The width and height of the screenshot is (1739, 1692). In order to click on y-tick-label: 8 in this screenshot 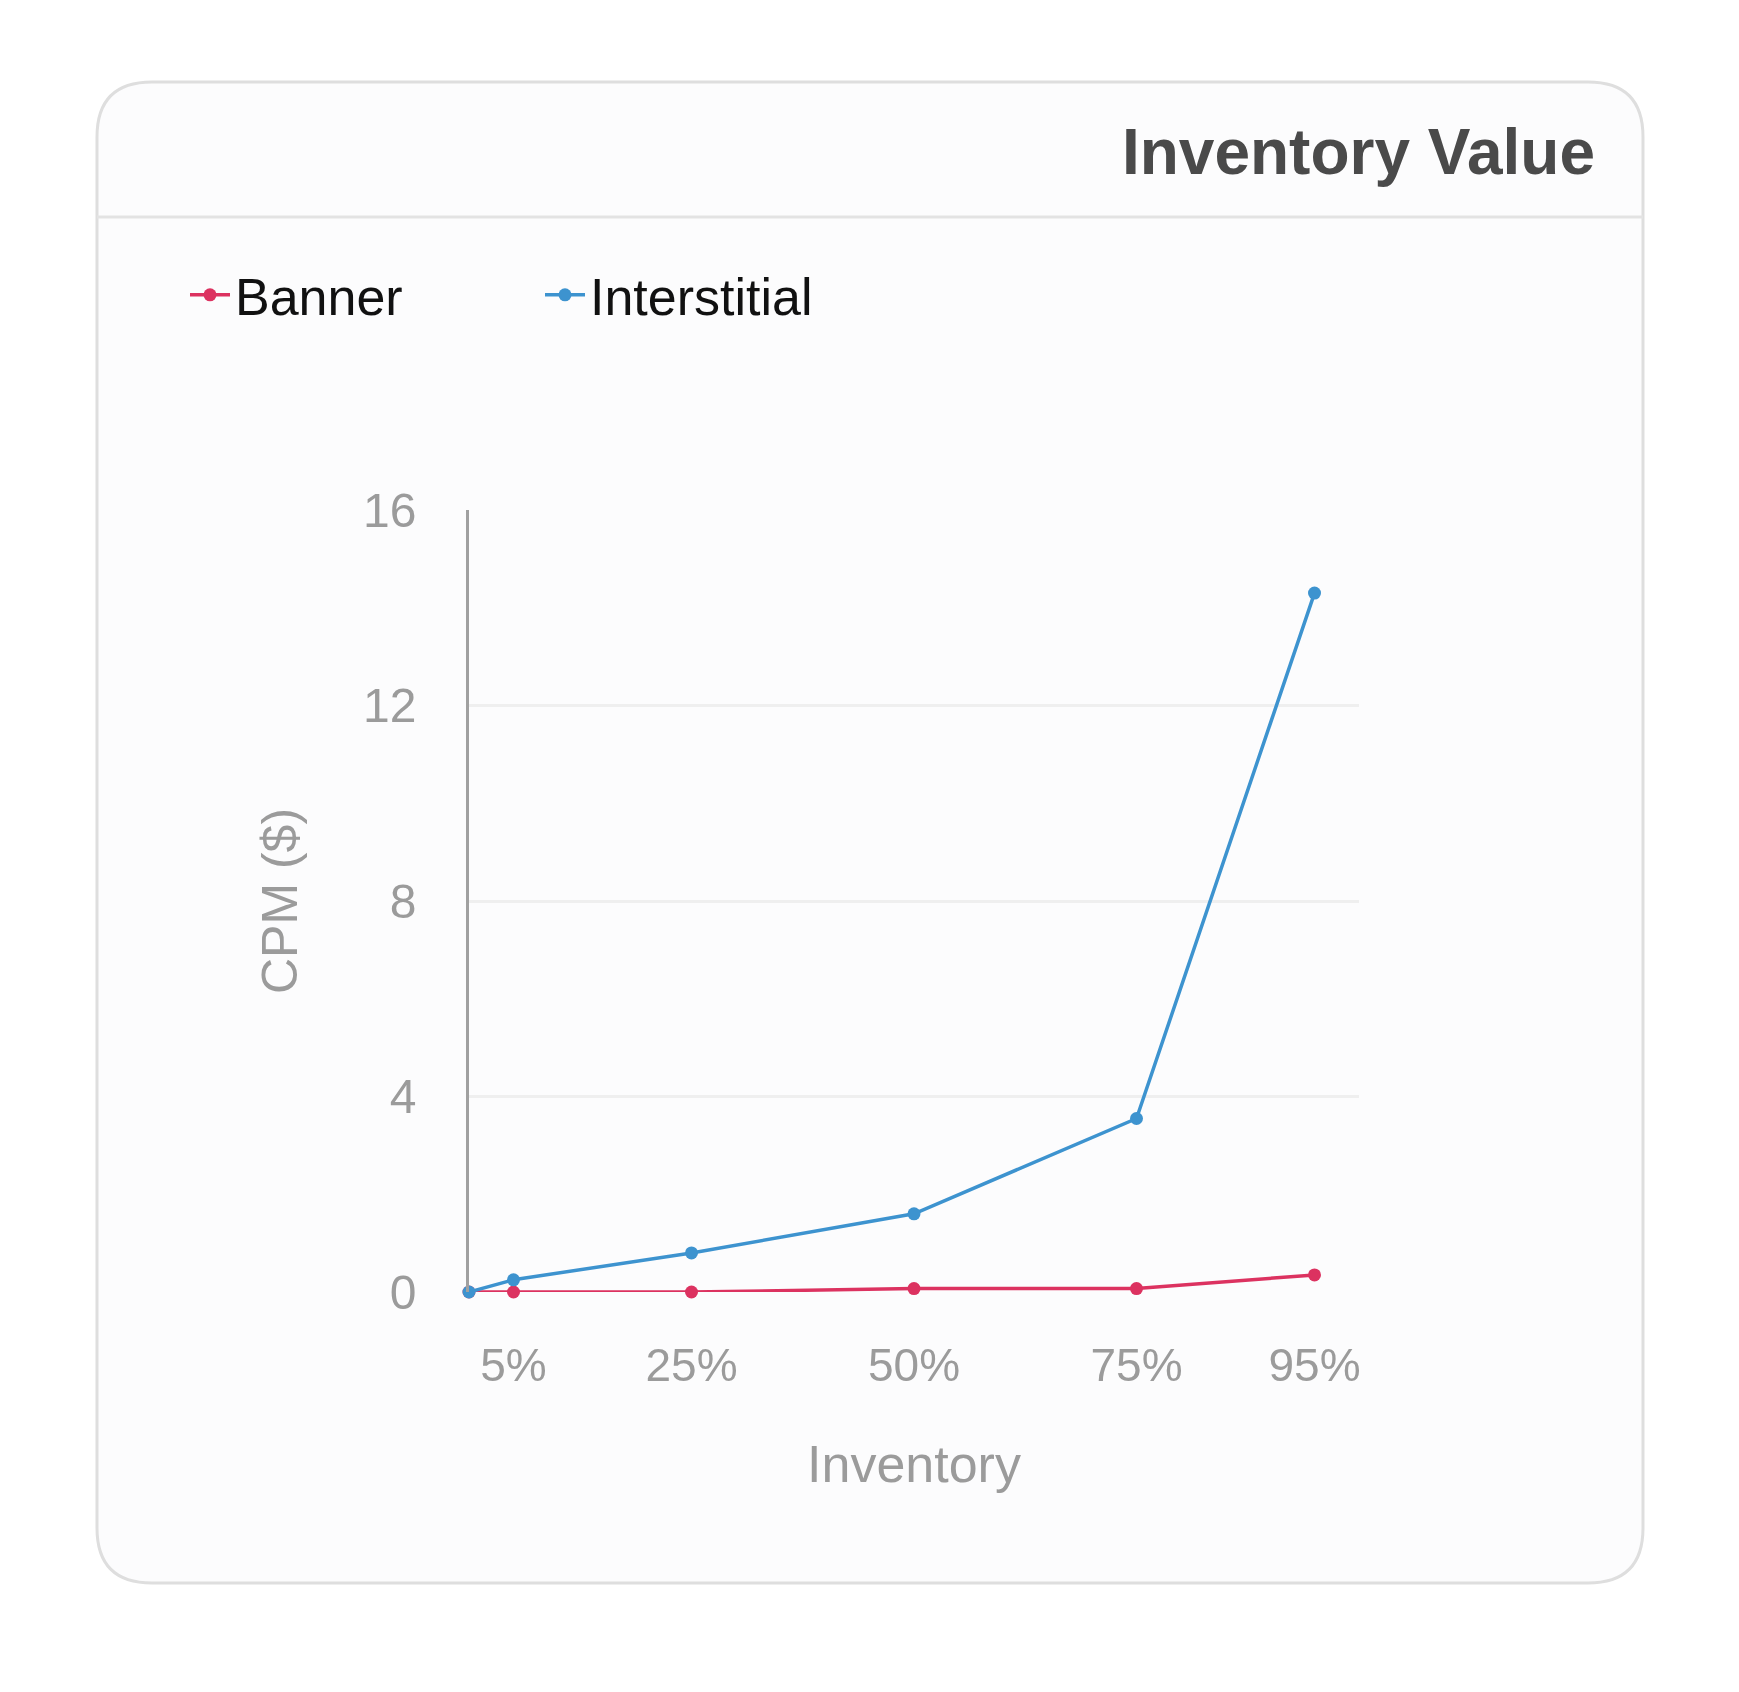, I will do `click(403, 901)`.